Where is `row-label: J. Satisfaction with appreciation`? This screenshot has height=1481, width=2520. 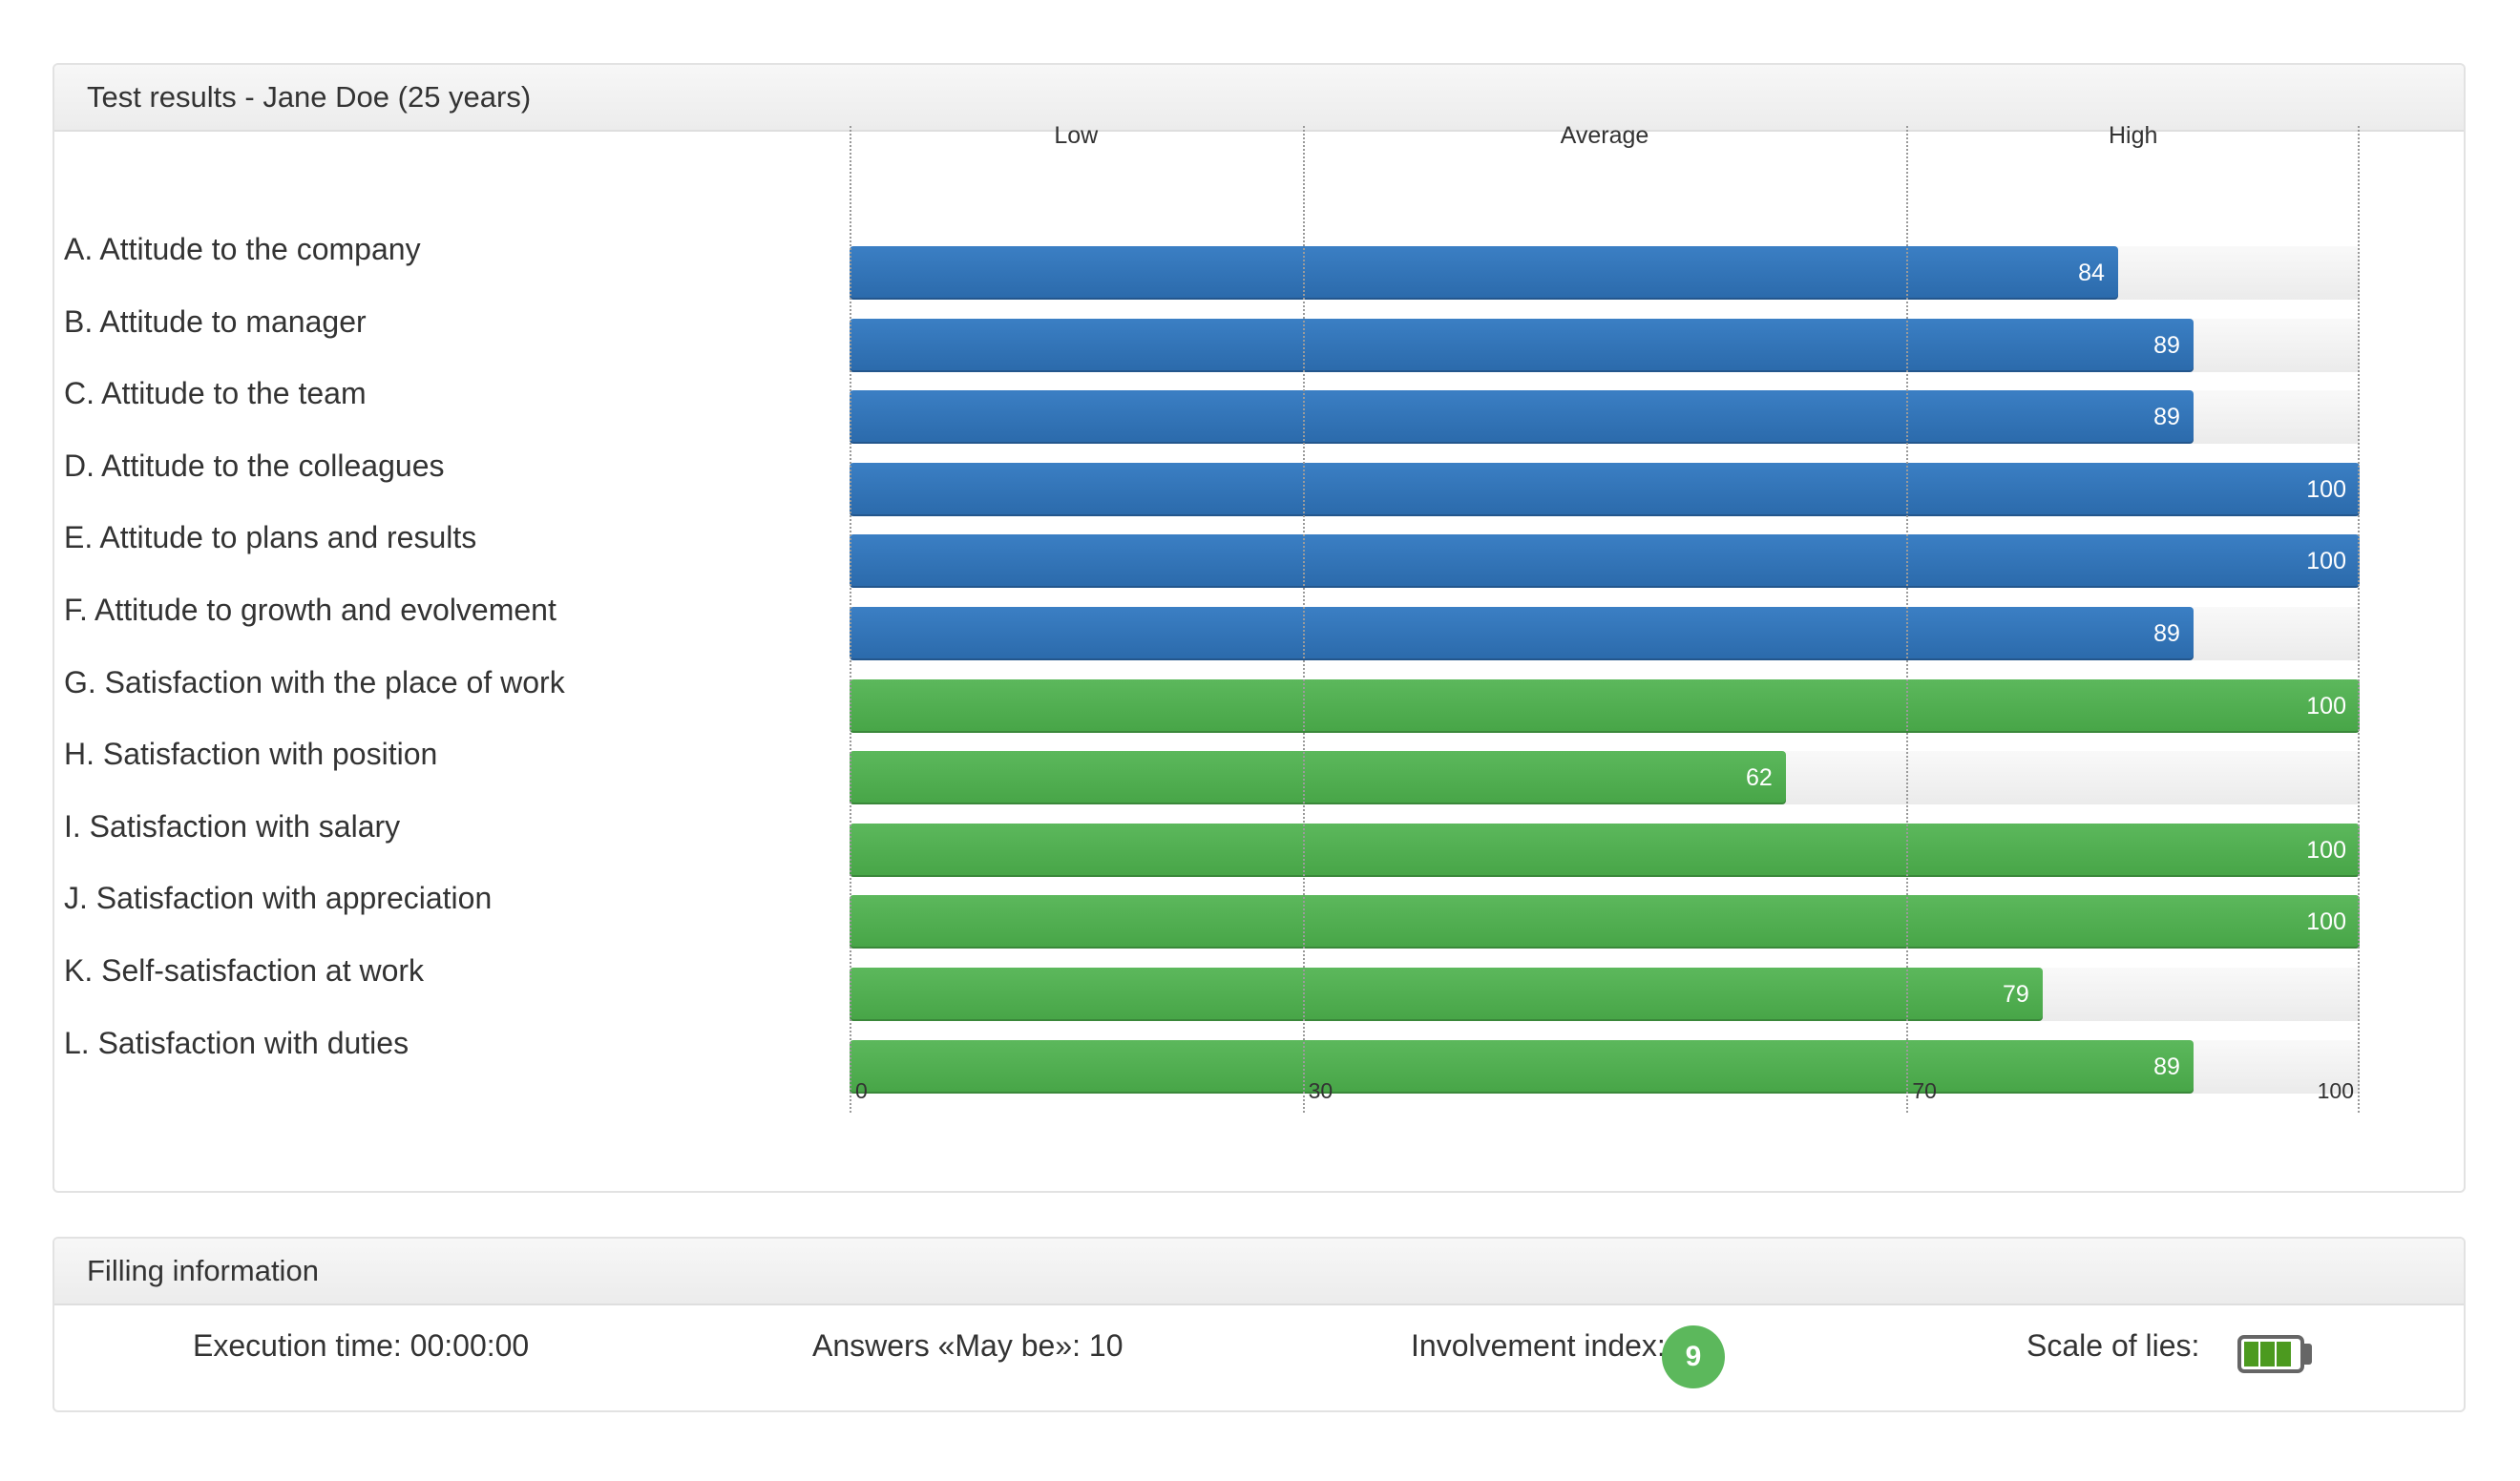
row-label: J. Satisfaction with appreciation is located at coordinates (278, 898).